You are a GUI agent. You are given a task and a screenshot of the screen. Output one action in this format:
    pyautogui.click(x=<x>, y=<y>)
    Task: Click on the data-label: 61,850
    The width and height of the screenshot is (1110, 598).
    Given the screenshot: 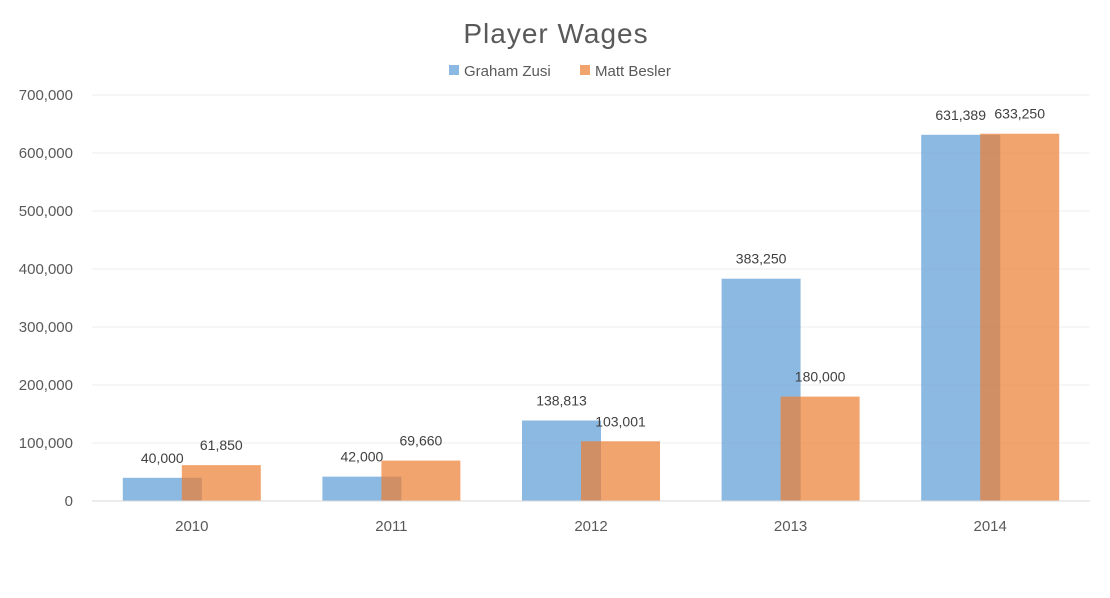 What is the action you would take?
    pyautogui.click(x=221, y=445)
    